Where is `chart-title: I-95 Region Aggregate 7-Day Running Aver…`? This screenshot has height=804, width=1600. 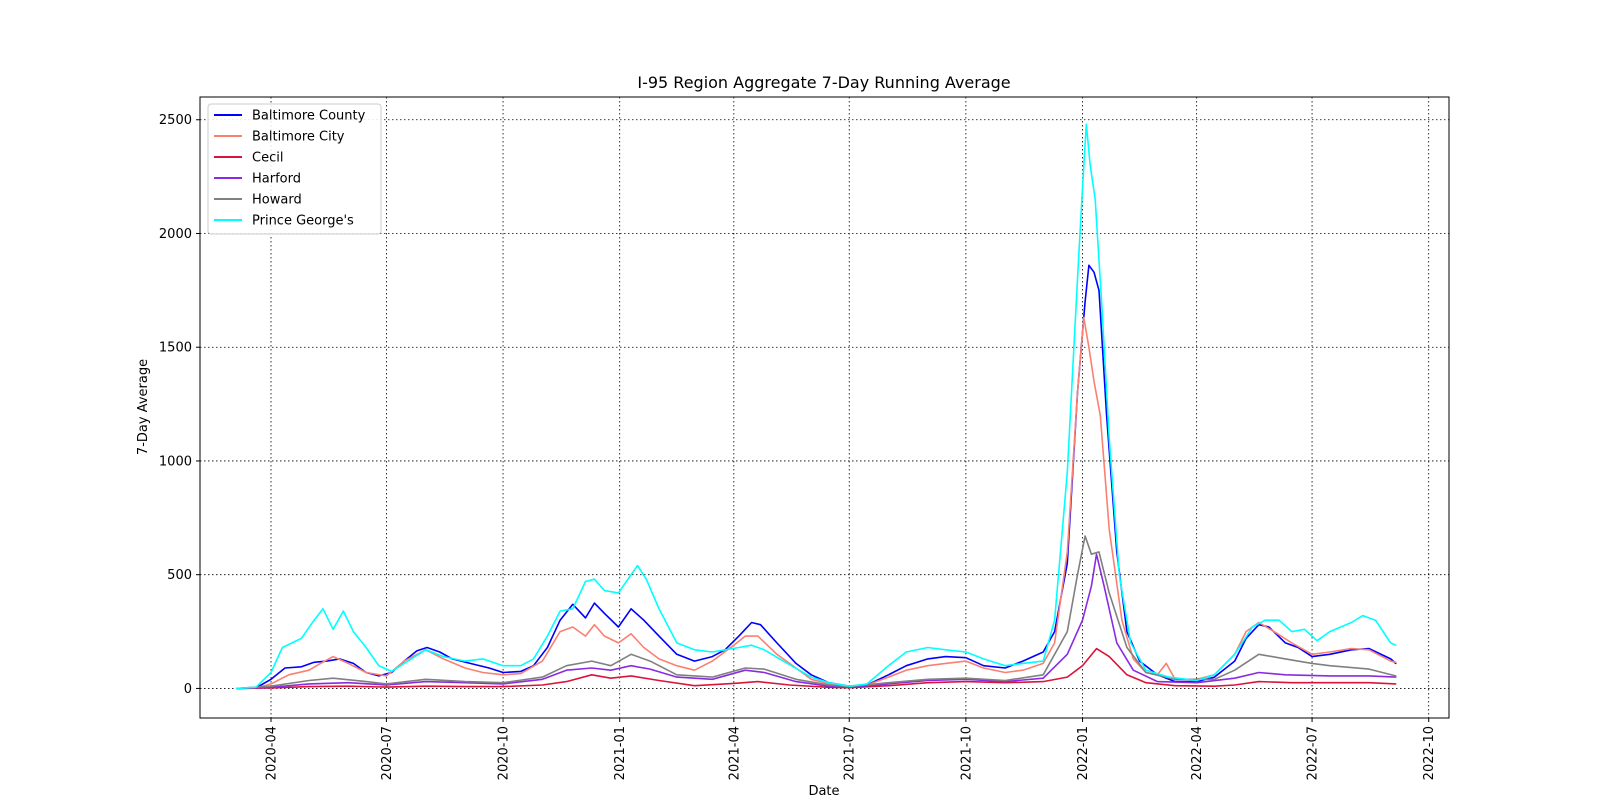
chart-title: I-95 Region Aggregate 7-Day Running Aver… is located at coordinates (823, 82).